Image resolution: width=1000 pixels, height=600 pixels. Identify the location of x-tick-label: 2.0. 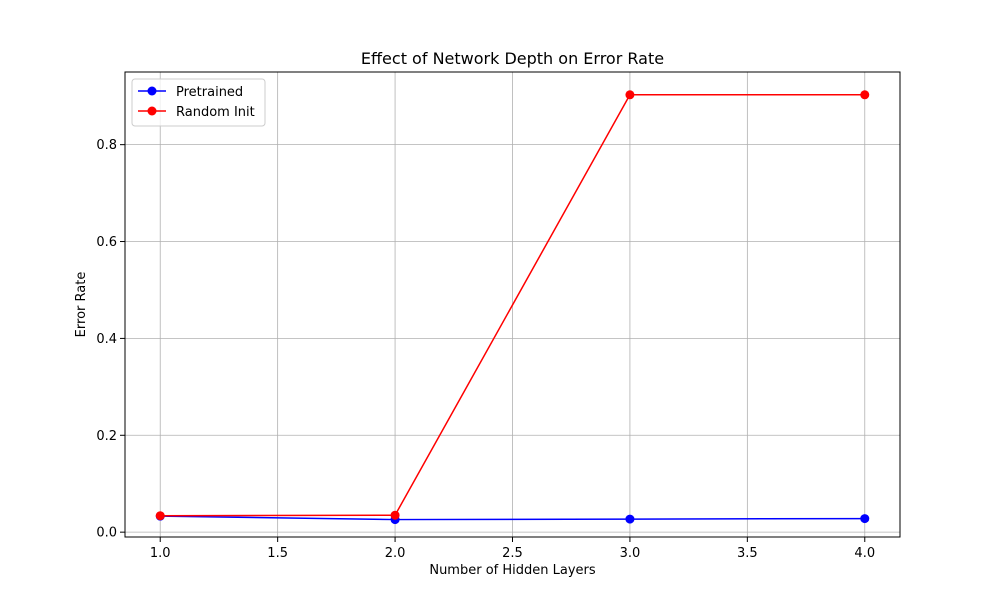
(395, 553).